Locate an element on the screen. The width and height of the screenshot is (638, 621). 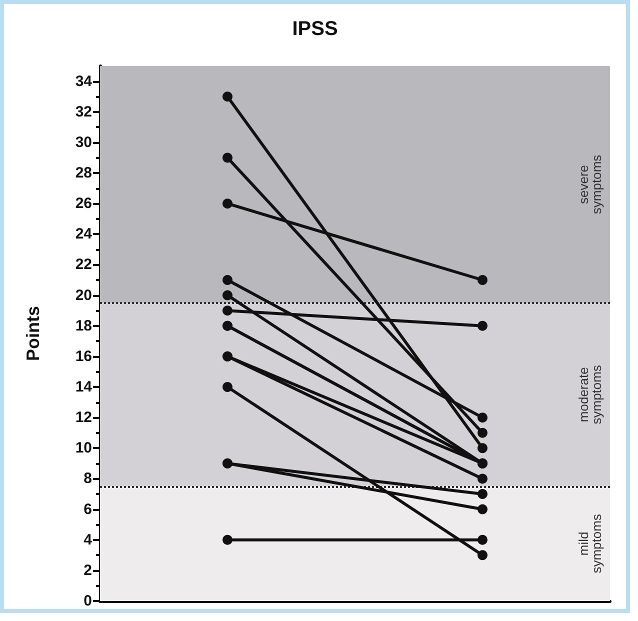
y-tick-label: 30 is located at coordinates (83, 142).